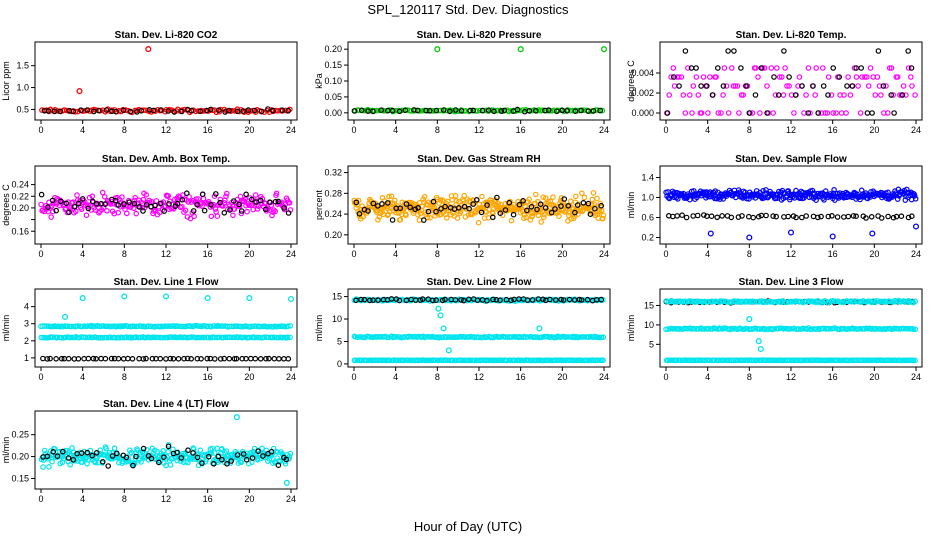  What do you see at coordinates (833, 254) in the screenshot?
I see `x-tick-label: 16` at bounding box center [833, 254].